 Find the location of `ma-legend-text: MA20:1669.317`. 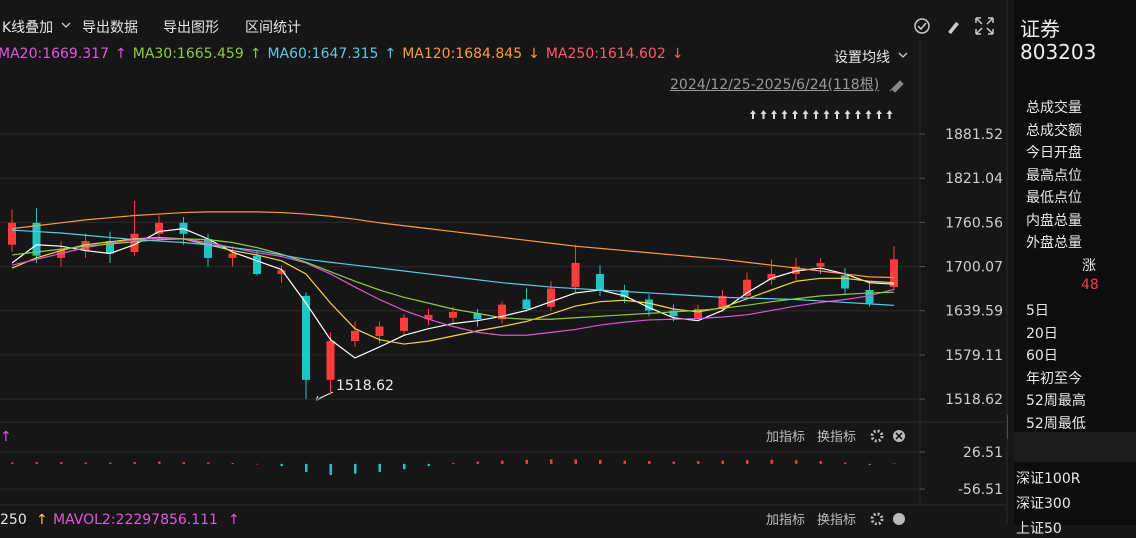

ma-legend-text: MA20:1669.317 is located at coordinates (54, 54).